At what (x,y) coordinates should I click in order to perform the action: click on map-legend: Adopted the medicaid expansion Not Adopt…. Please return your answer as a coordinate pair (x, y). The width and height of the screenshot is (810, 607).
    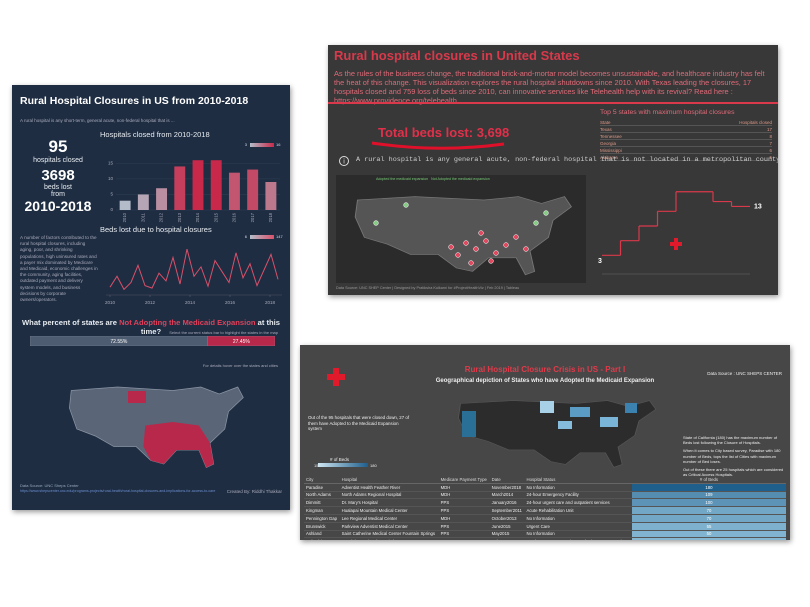
    Looking at the image, I should click on (433, 179).